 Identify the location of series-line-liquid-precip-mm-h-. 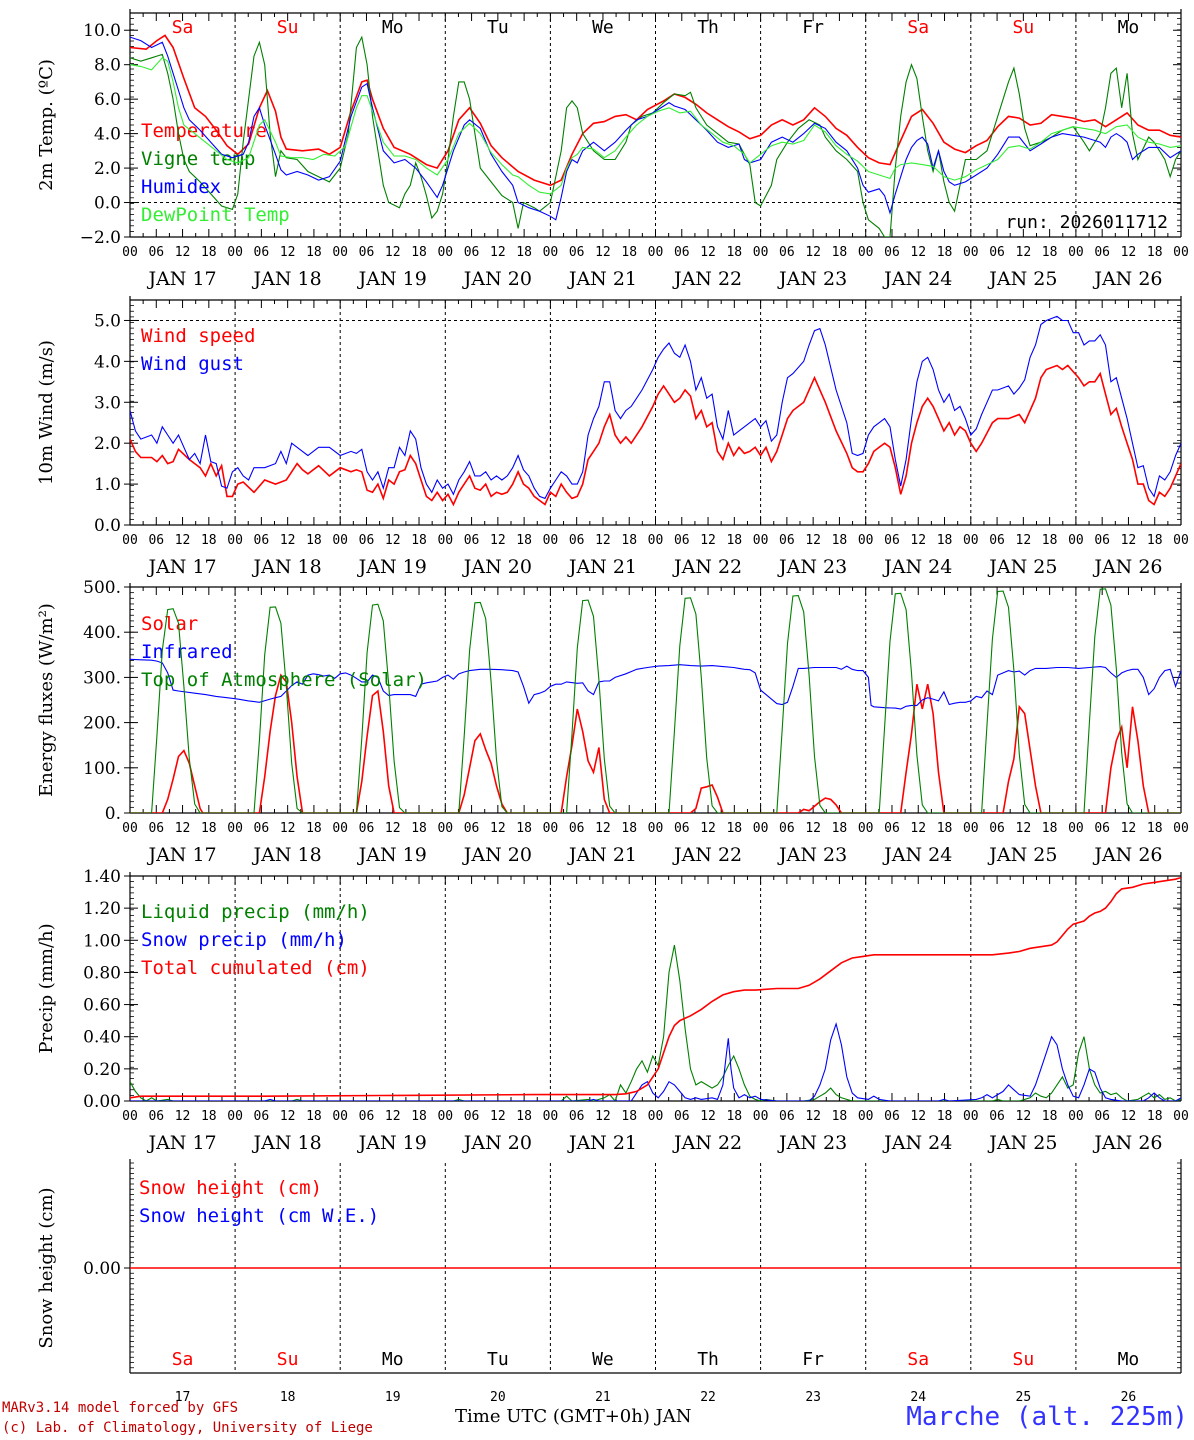
(655, 1022).